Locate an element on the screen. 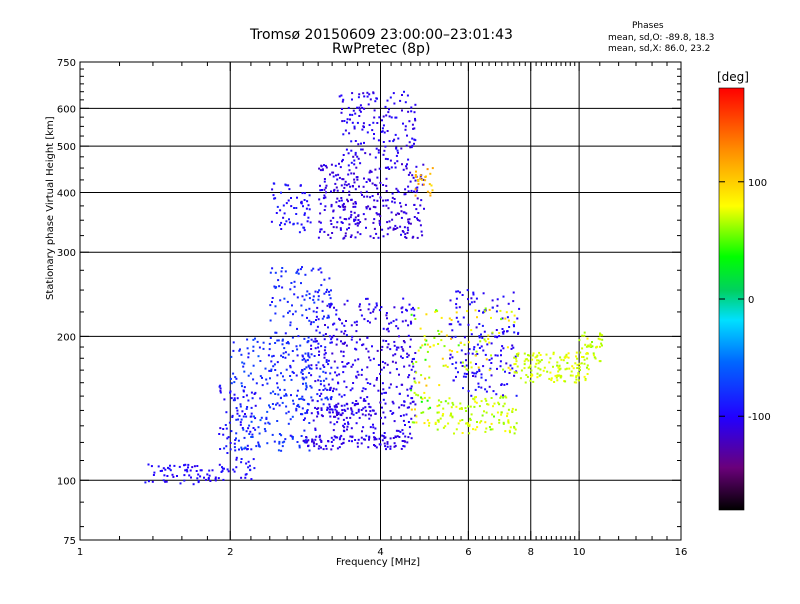  x-tick-labels: 1 2 4 6 8 10 16 is located at coordinates (382, 552).